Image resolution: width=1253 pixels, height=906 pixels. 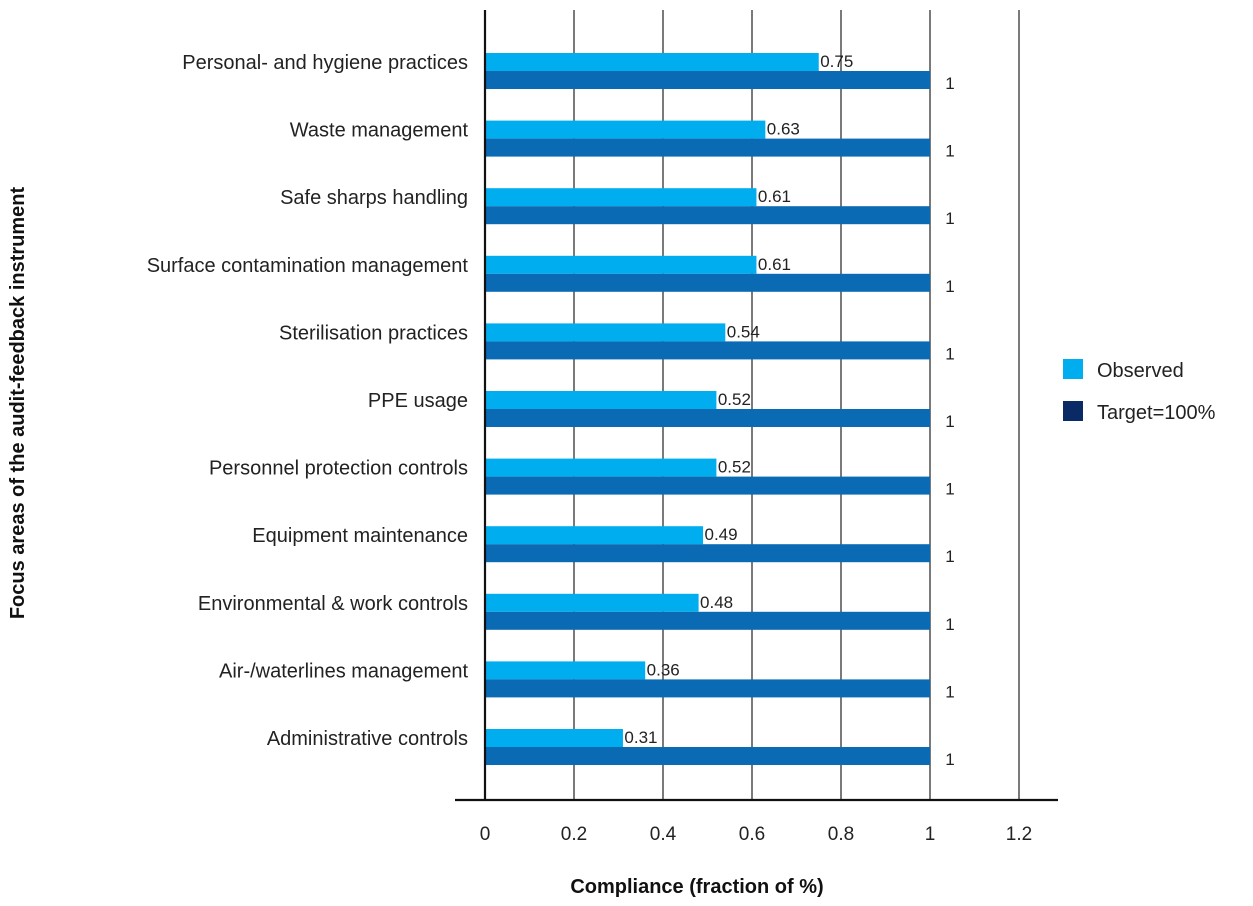 What do you see at coordinates (783, 129) in the screenshot?
I see `value-label-observed: 0.63` at bounding box center [783, 129].